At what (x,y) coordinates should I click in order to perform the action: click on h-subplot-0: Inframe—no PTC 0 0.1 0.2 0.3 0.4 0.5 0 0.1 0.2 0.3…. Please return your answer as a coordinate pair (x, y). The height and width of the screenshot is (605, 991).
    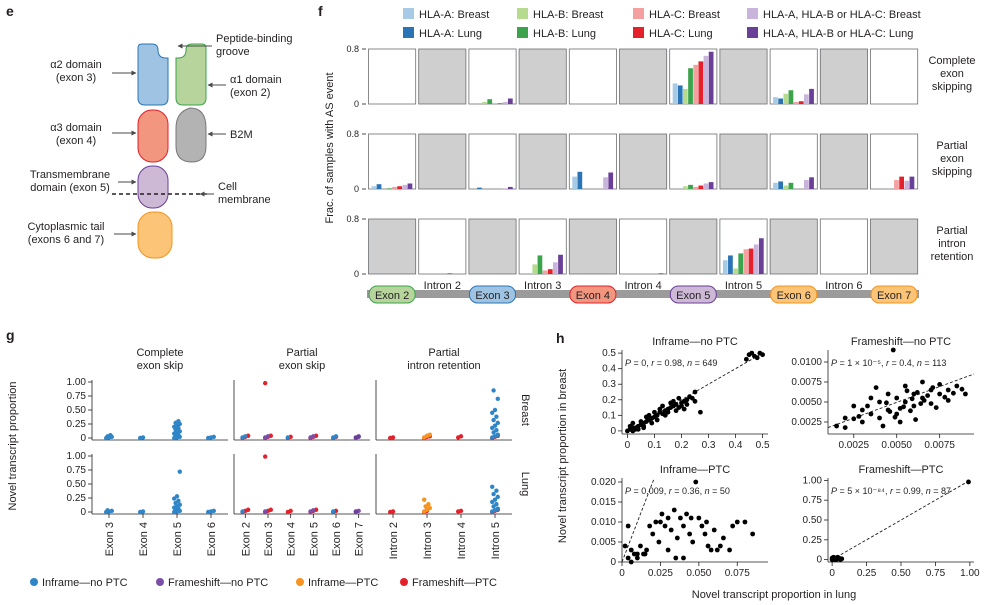
    Looking at the image, I should click on (686, 393).